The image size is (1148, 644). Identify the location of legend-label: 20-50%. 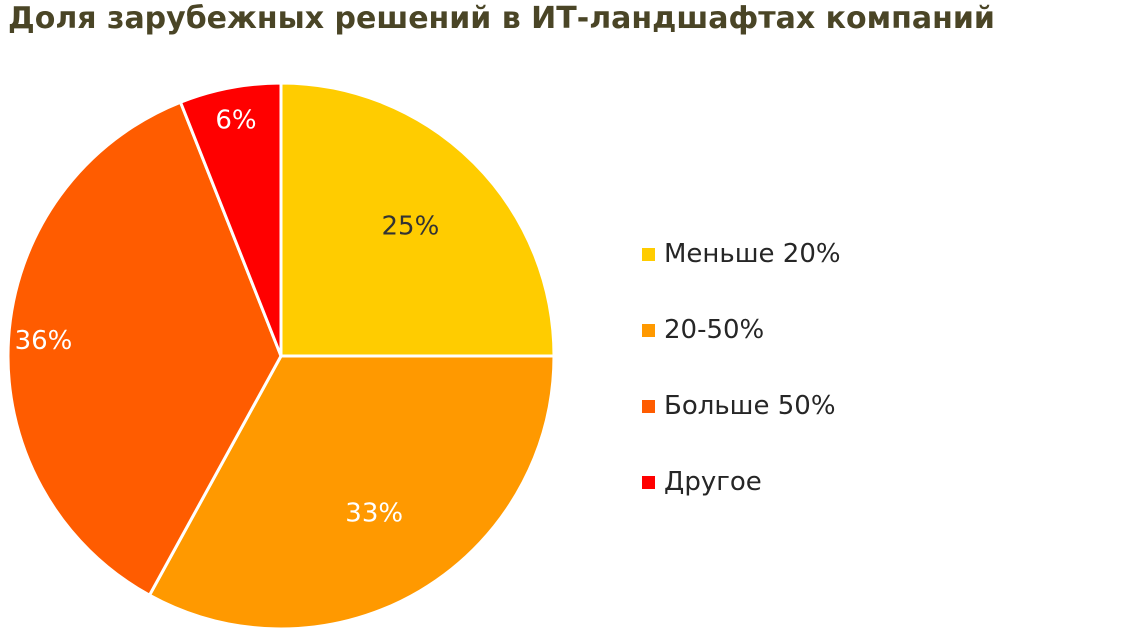
(714, 330).